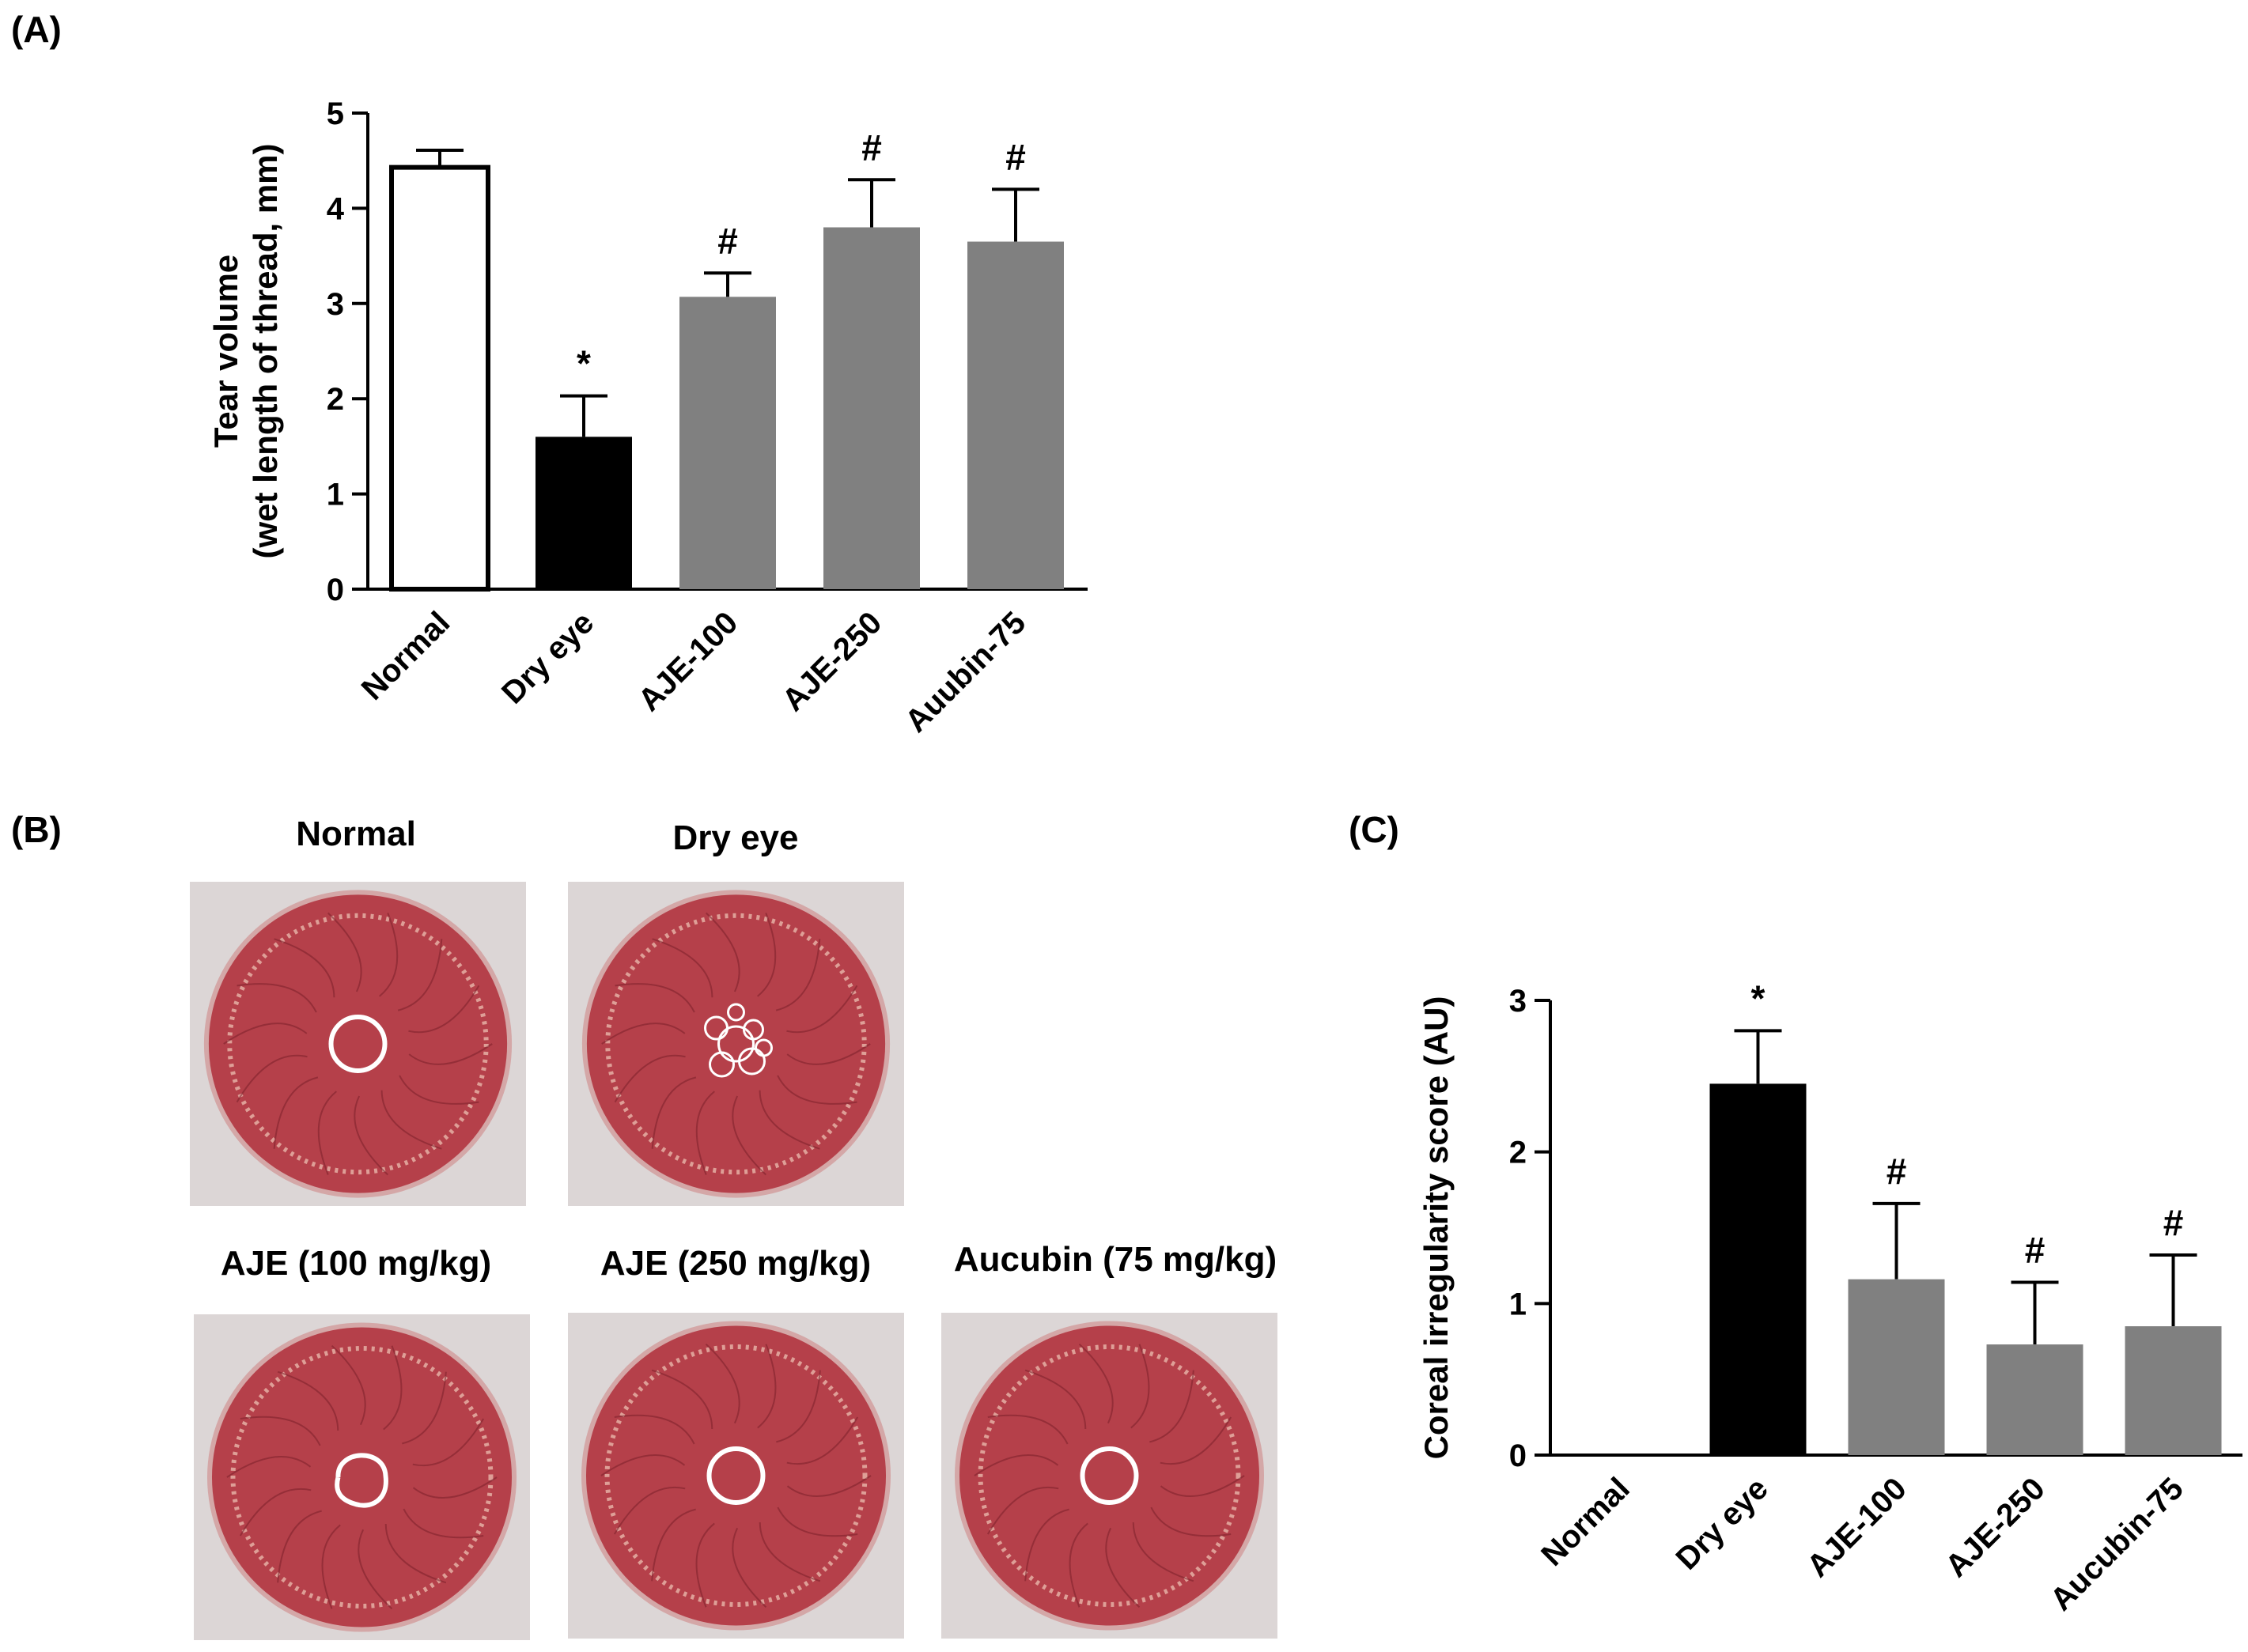  What do you see at coordinates (965, 672) in the screenshot?
I see `x-tick-label: Auubin-75` at bounding box center [965, 672].